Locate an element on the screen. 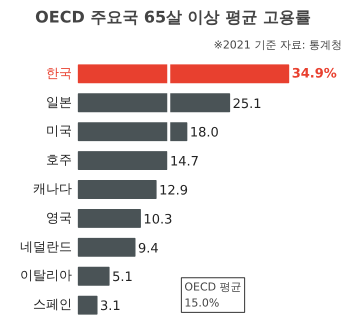 This screenshot has width=345, height=326. data-label: 14.7 is located at coordinates (184, 162).